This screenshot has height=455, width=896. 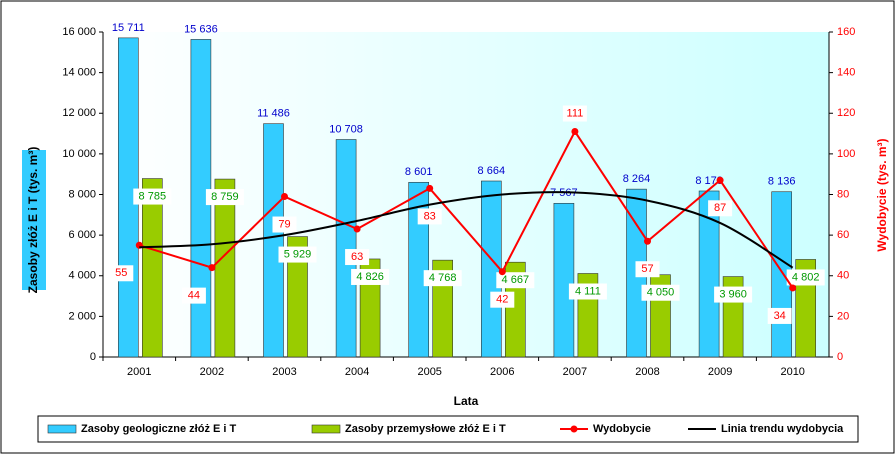 What do you see at coordinates (564, 193) in the screenshot?
I see `bar-value-label: 7 567` at bounding box center [564, 193].